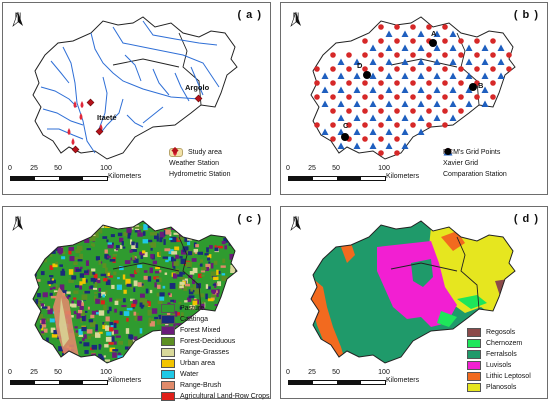 Image resolution: width=550 pixels, height=402 pixels. Describe the element at coordinates (175, 151) in the screenshot. I see `diamond-icon` at that location.